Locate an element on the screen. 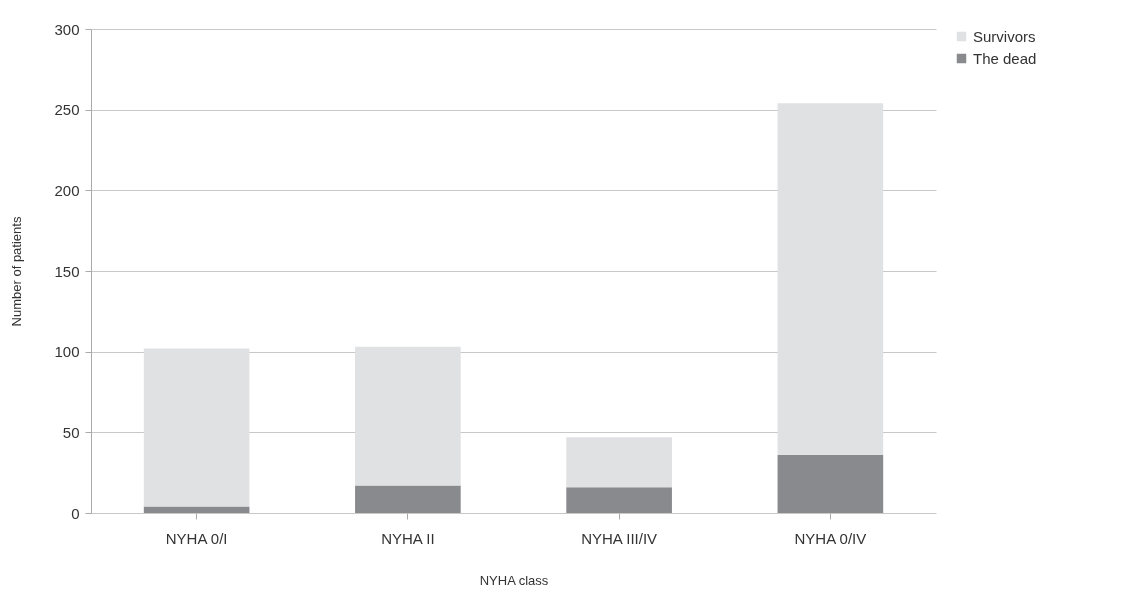 The image size is (1146, 598). y-tick-label: 150 is located at coordinates (67, 271).